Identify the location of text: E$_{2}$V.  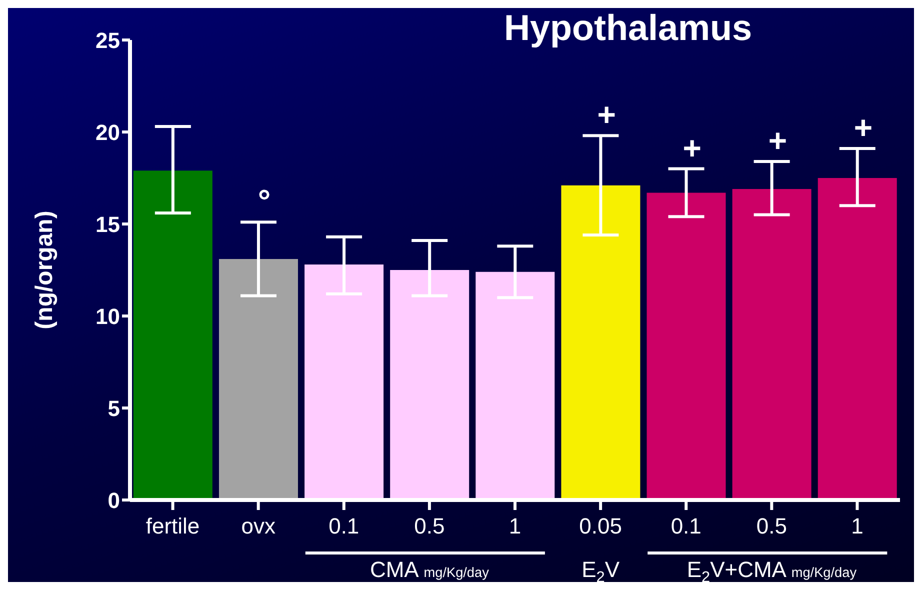
(601, 571).